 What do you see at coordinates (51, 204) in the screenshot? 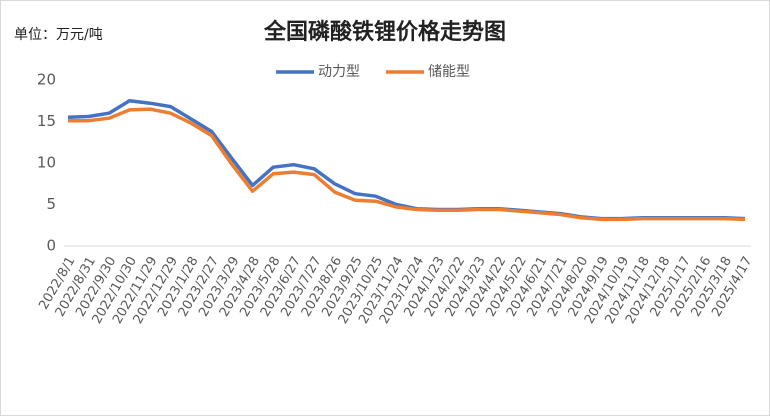
I see `y-tick-label: 5` at bounding box center [51, 204].